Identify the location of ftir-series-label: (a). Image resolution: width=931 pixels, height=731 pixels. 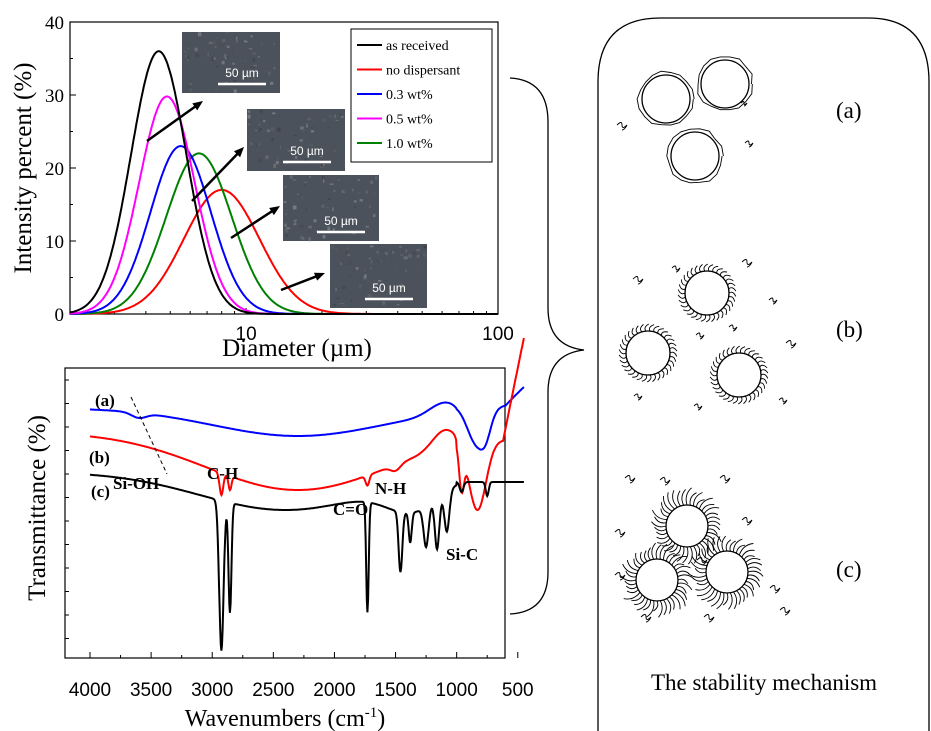
(105, 400).